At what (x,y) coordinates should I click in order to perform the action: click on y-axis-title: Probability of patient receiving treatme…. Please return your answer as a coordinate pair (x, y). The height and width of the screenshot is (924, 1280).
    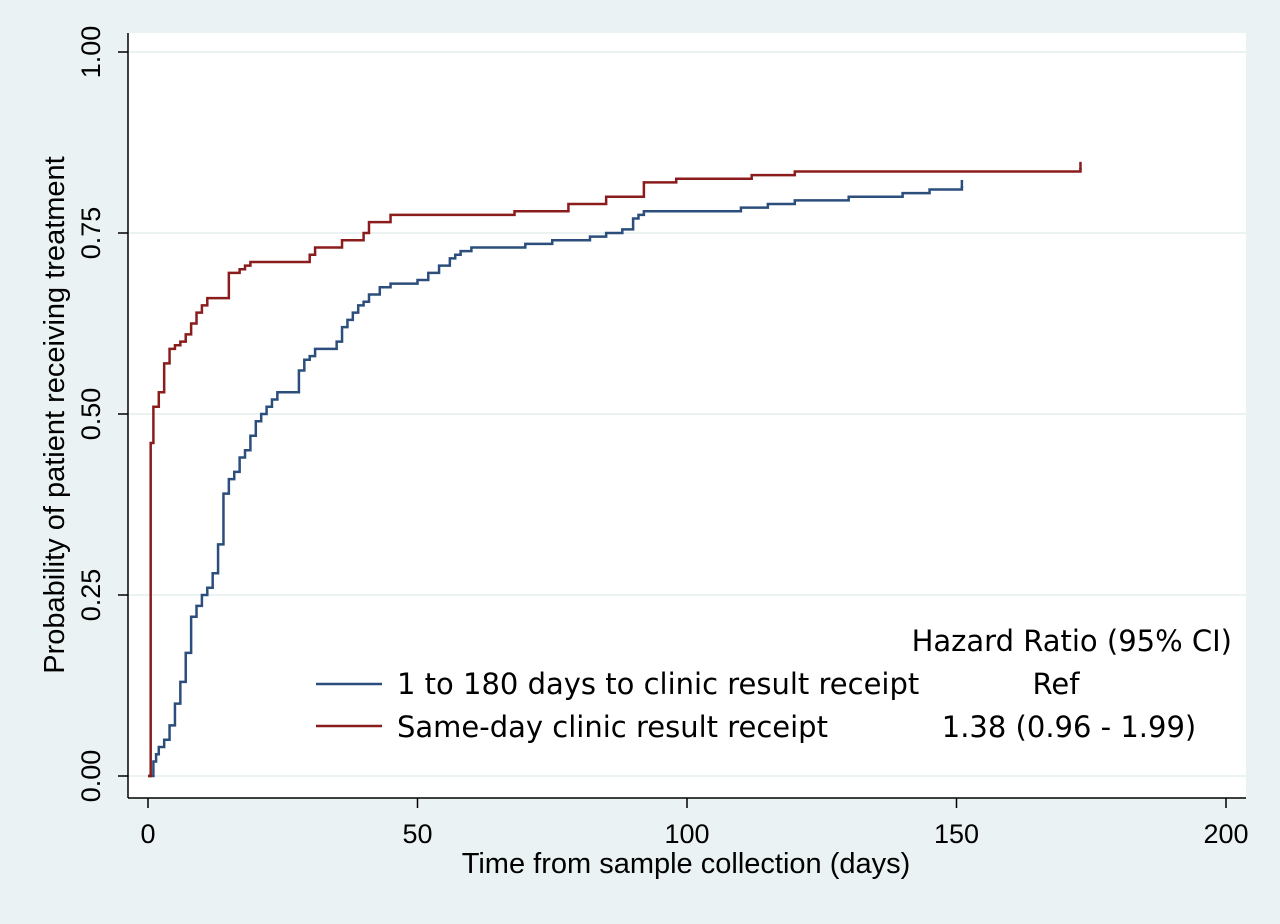
    Looking at the image, I should click on (55, 414).